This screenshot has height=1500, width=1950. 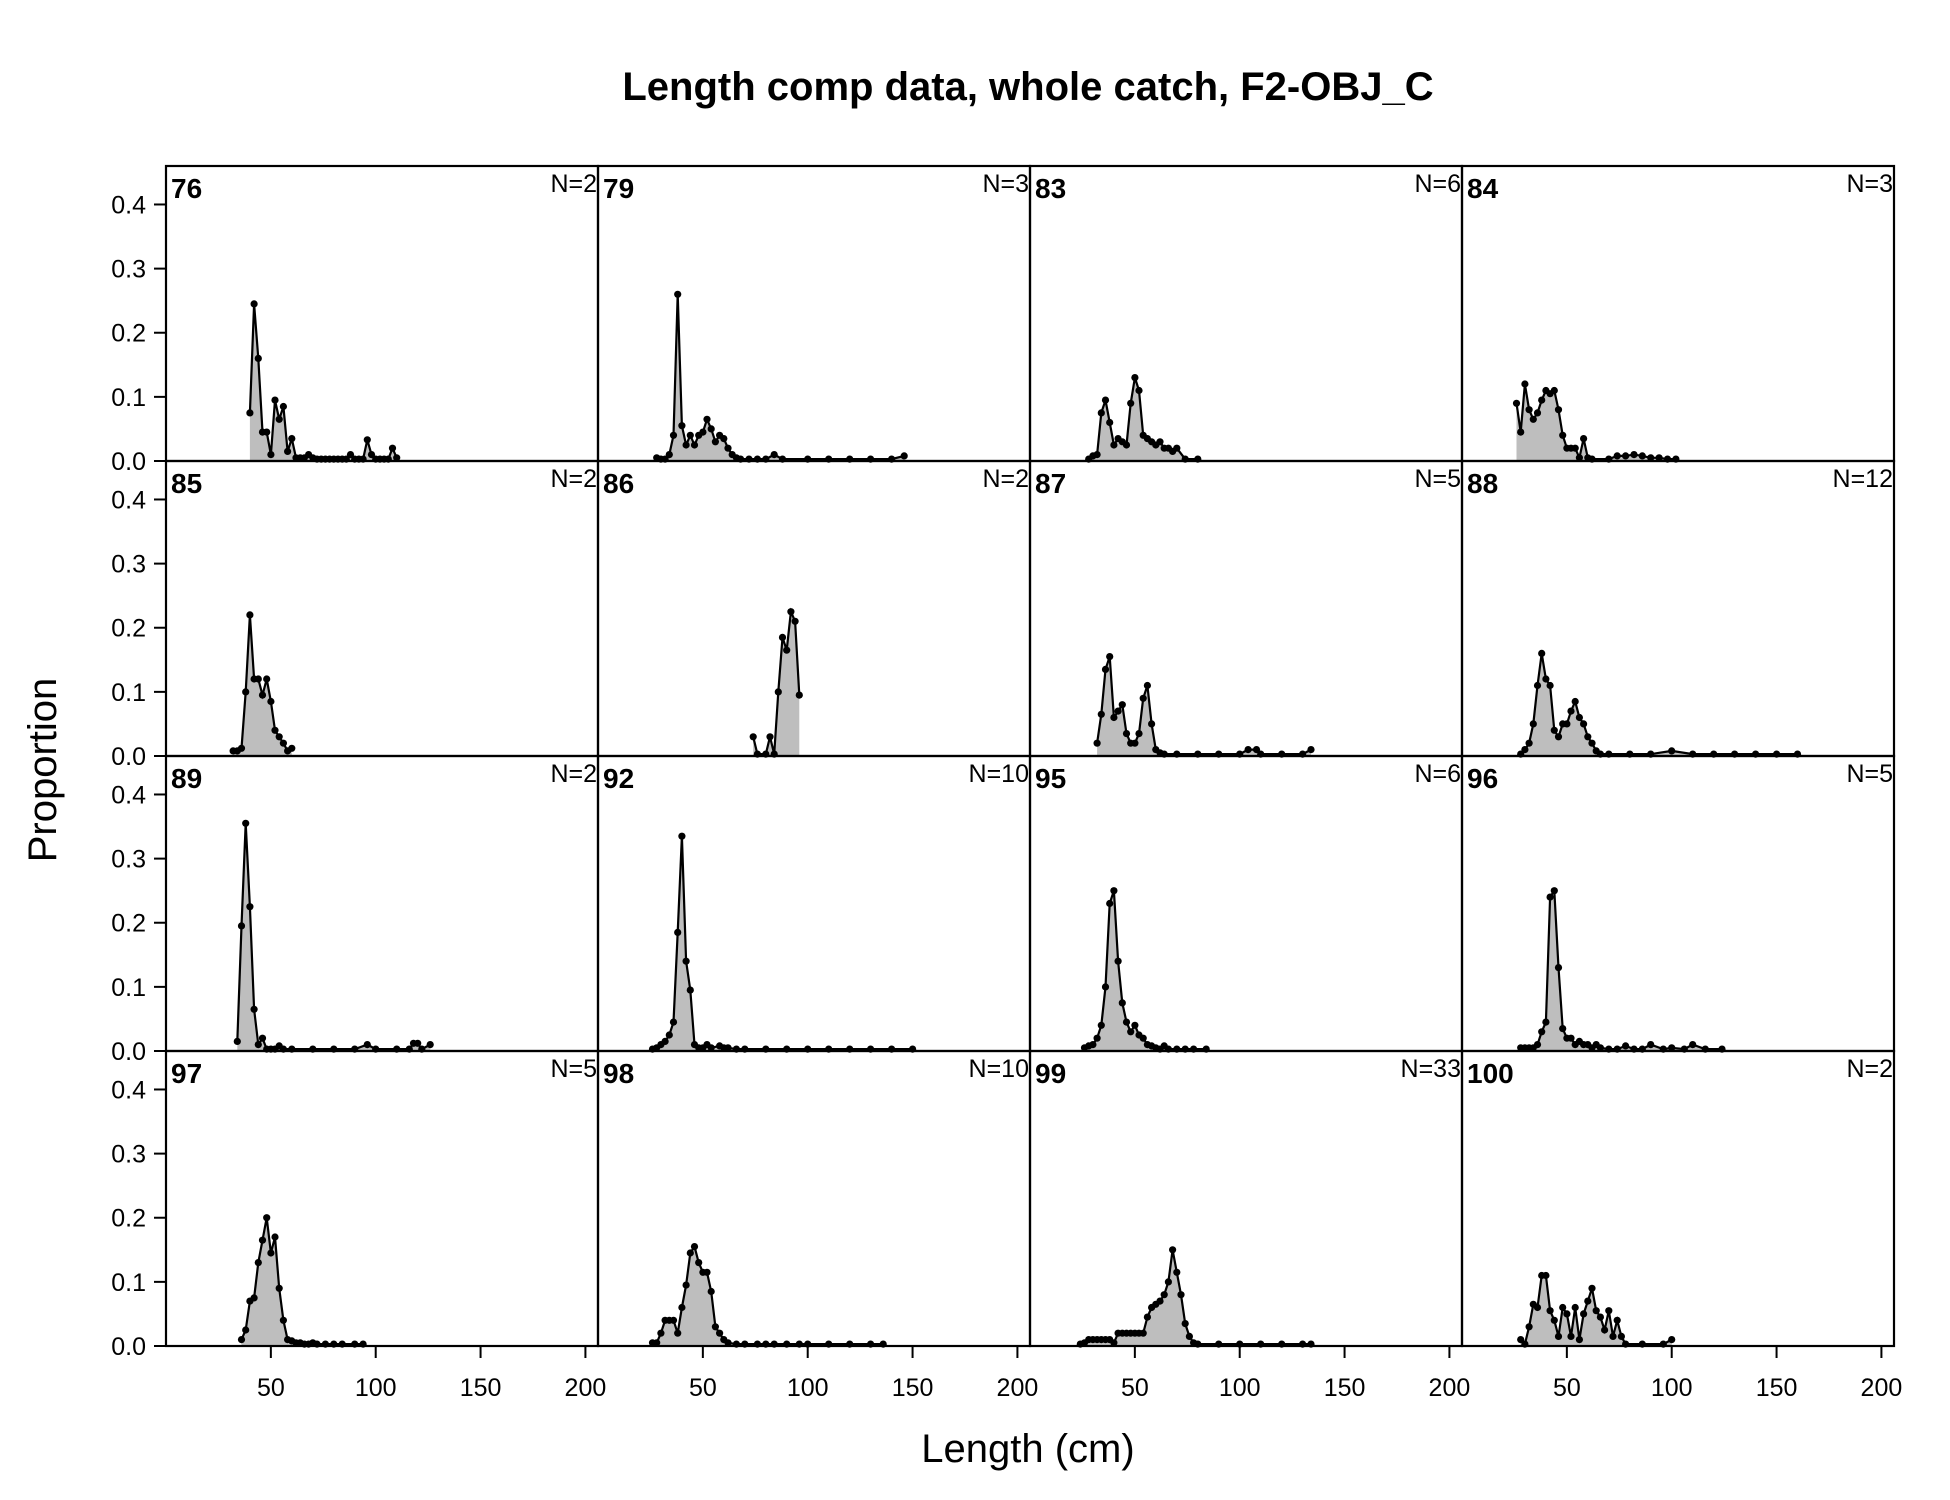 I want to click on panel-label: 95, so click(x=1050, y=778).